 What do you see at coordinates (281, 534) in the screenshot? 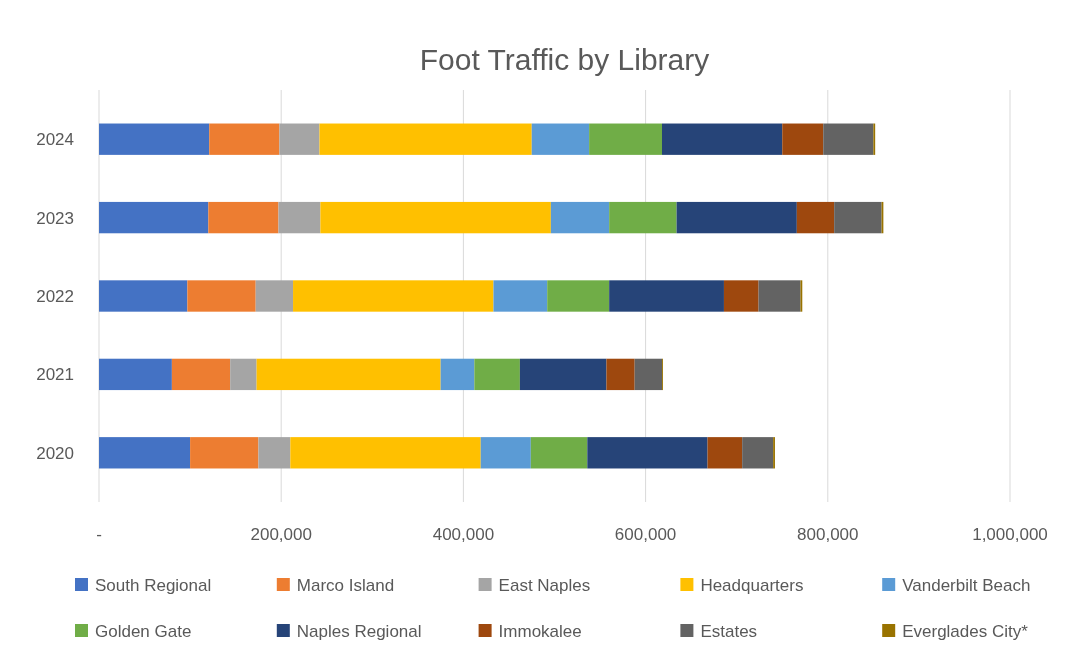
I see `x-tick-label: 200,000` at bounding box center [281, 534].